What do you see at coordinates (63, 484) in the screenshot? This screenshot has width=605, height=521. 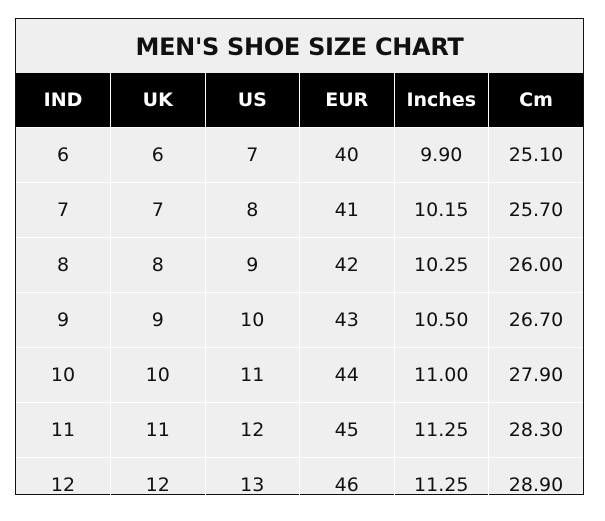 I see `cell-ind: 12` at bounding box center [63, 484].